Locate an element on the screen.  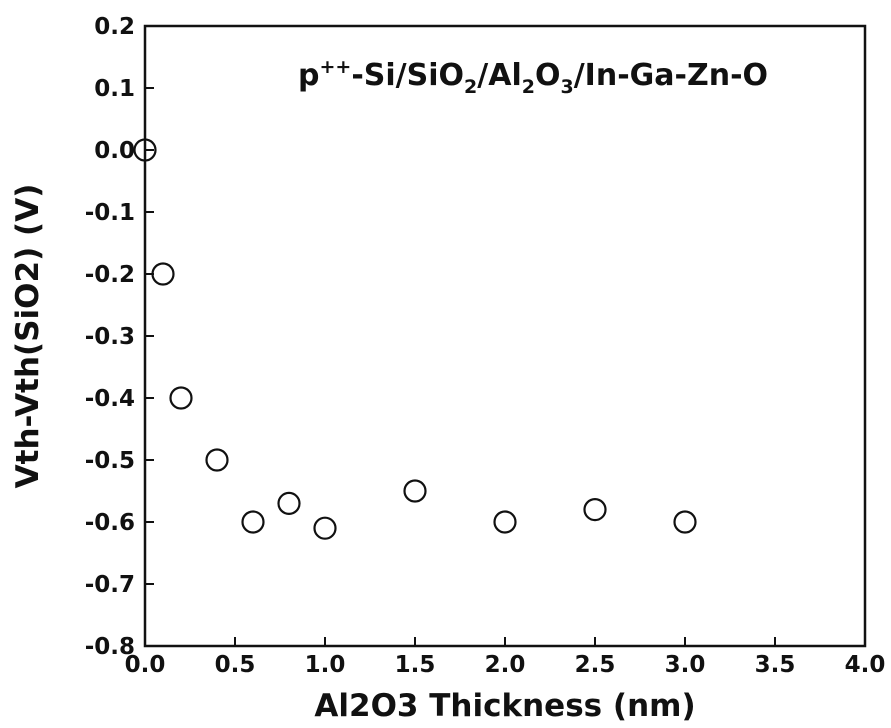
y-tick-label: -0.6 is located at coordinates (110, 523).